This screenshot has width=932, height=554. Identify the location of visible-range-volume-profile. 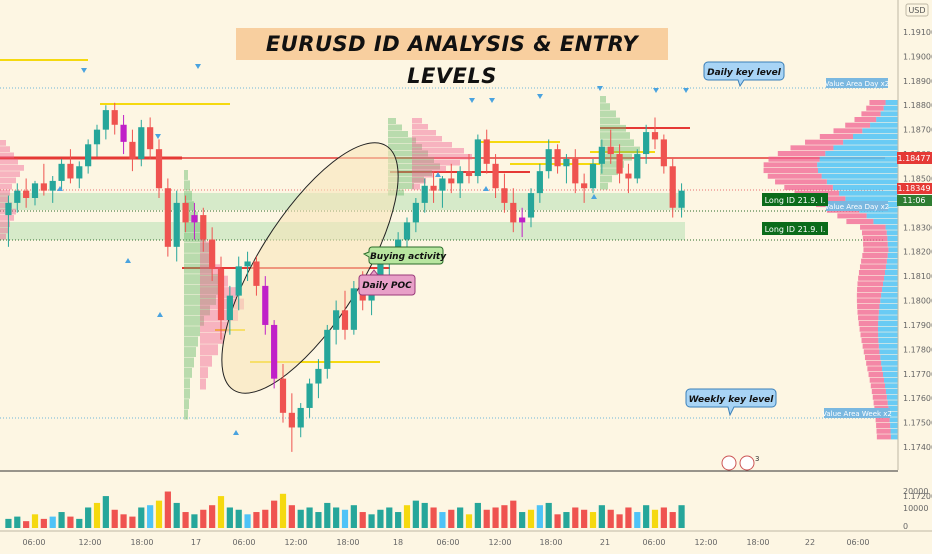
(830, 270).